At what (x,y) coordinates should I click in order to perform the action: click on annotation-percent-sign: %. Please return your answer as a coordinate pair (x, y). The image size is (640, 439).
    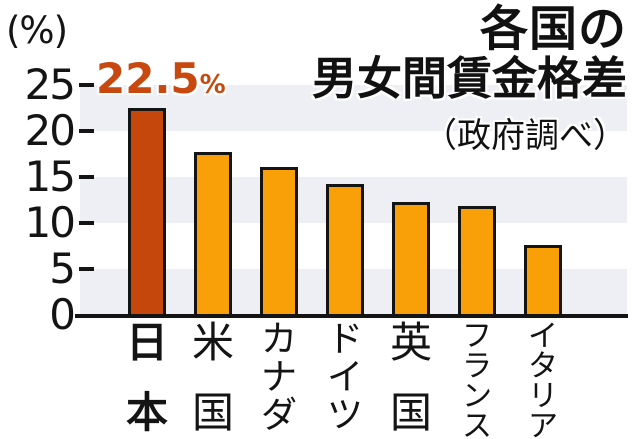
    Looking at the image, I should click on (212, 85).